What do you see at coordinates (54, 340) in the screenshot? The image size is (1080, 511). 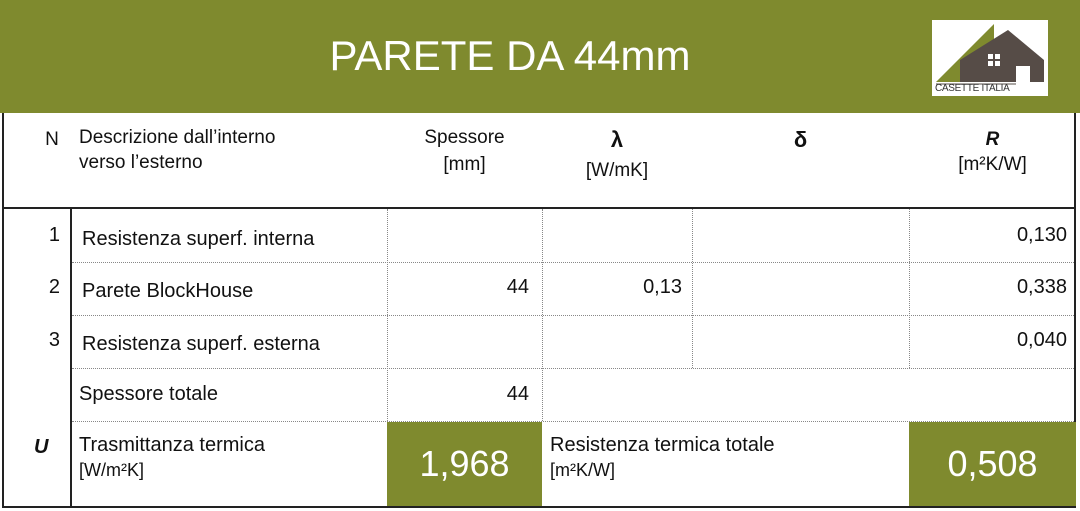 I see `row-n: 3` at bounding box center [54, 340].